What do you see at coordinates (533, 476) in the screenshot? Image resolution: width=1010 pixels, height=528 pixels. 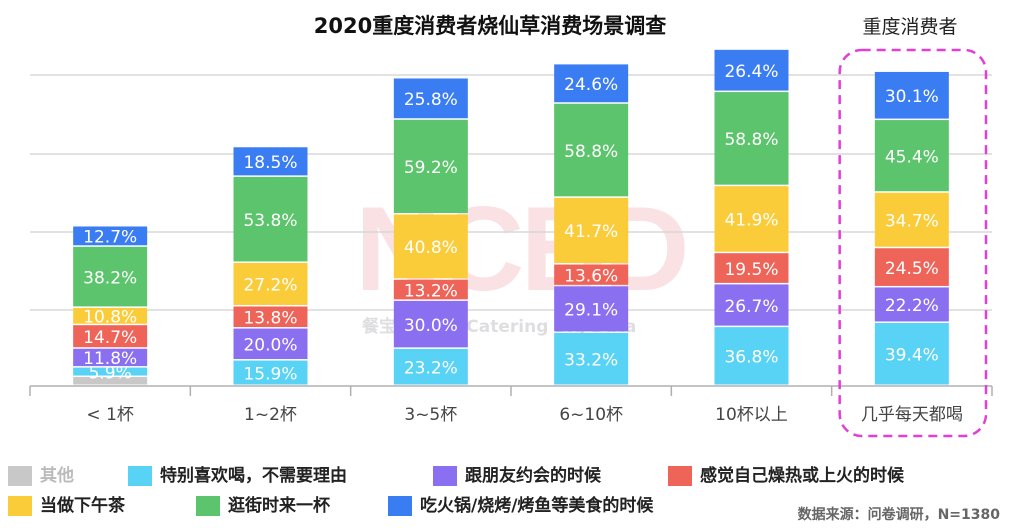 I see `legend-label: 跟朋友约会的时候` at bounding box center [533, 476].